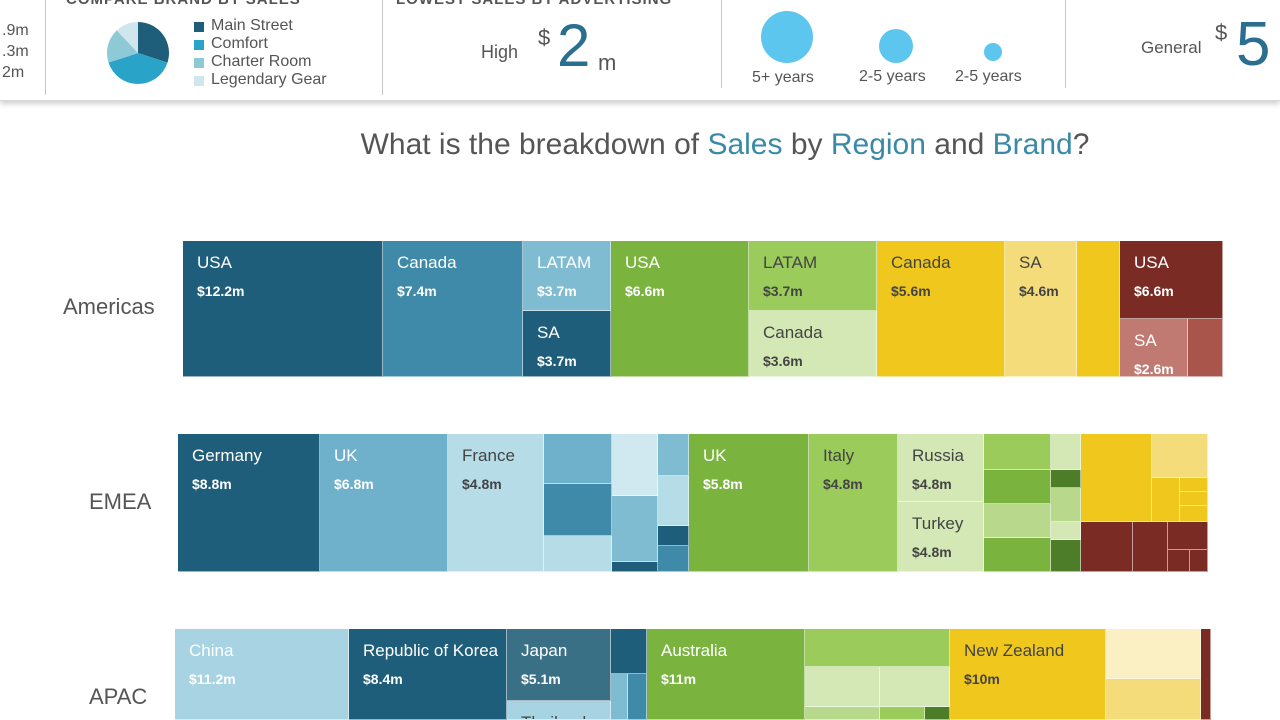  Describe the element at coordinates (607, 62) in the screenshot. I see `advertising-unit: m` at that location.